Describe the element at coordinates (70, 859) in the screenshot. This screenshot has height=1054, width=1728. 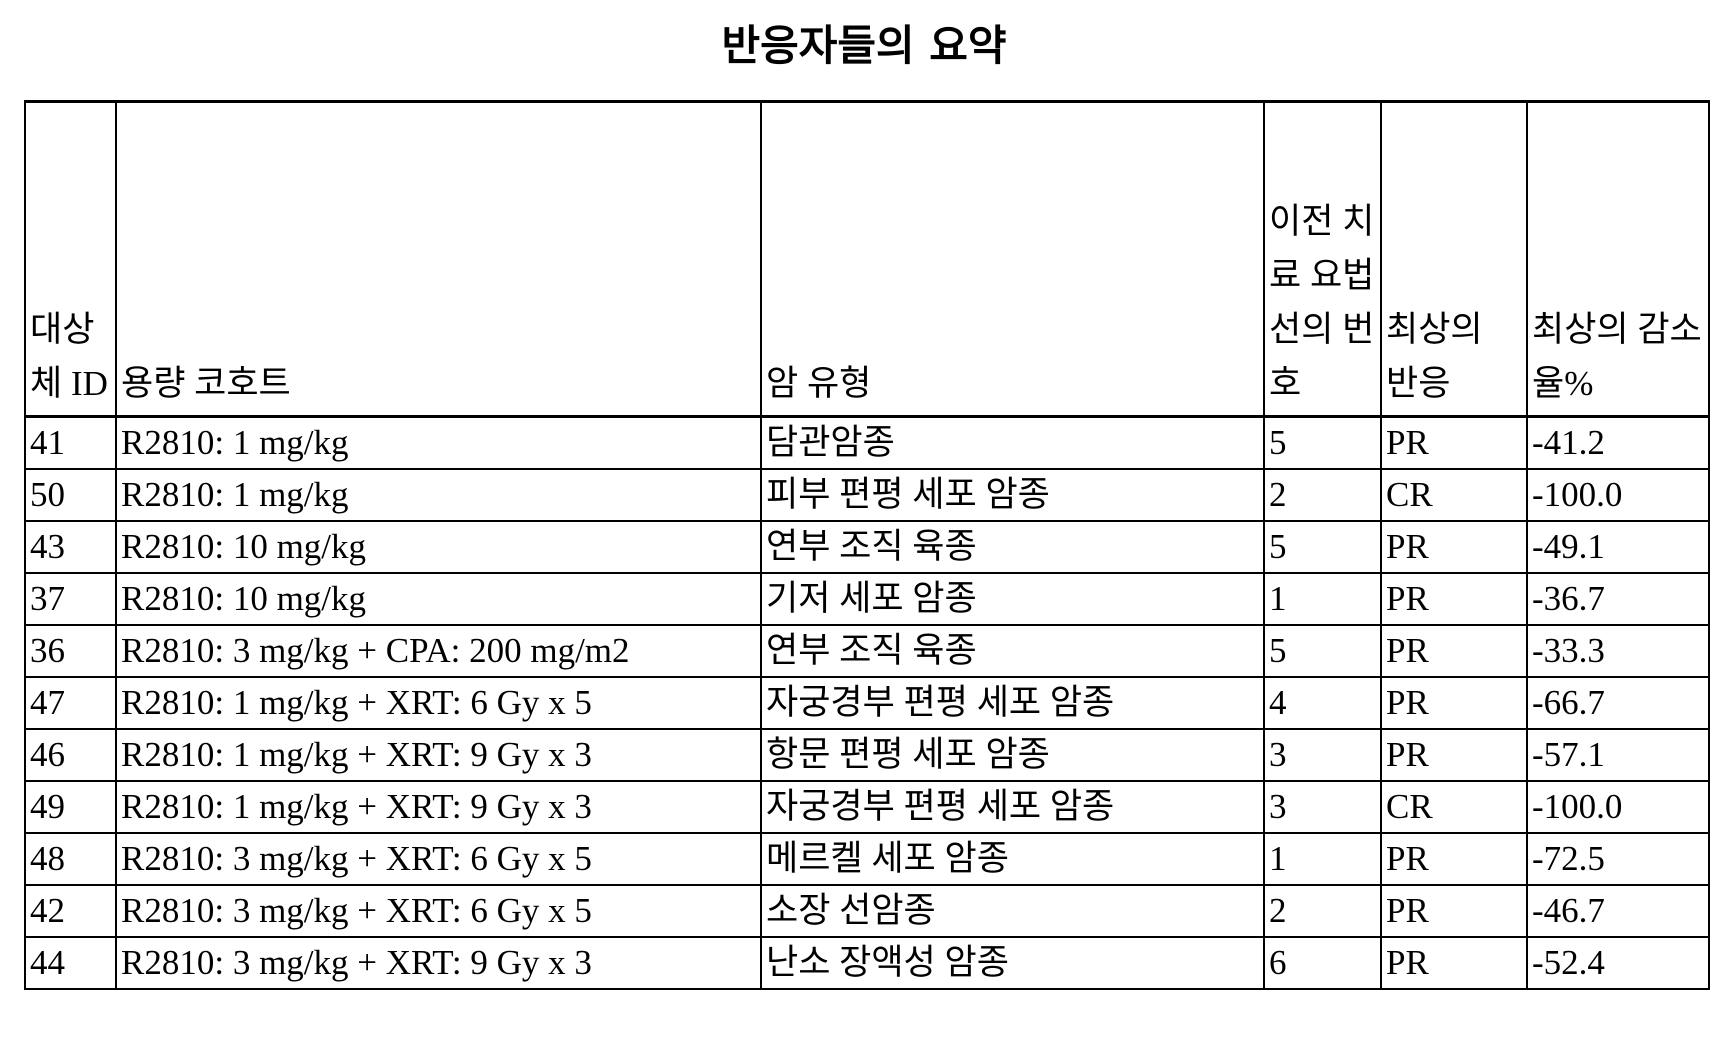
I see `cell-subject-id: 48` at that location.